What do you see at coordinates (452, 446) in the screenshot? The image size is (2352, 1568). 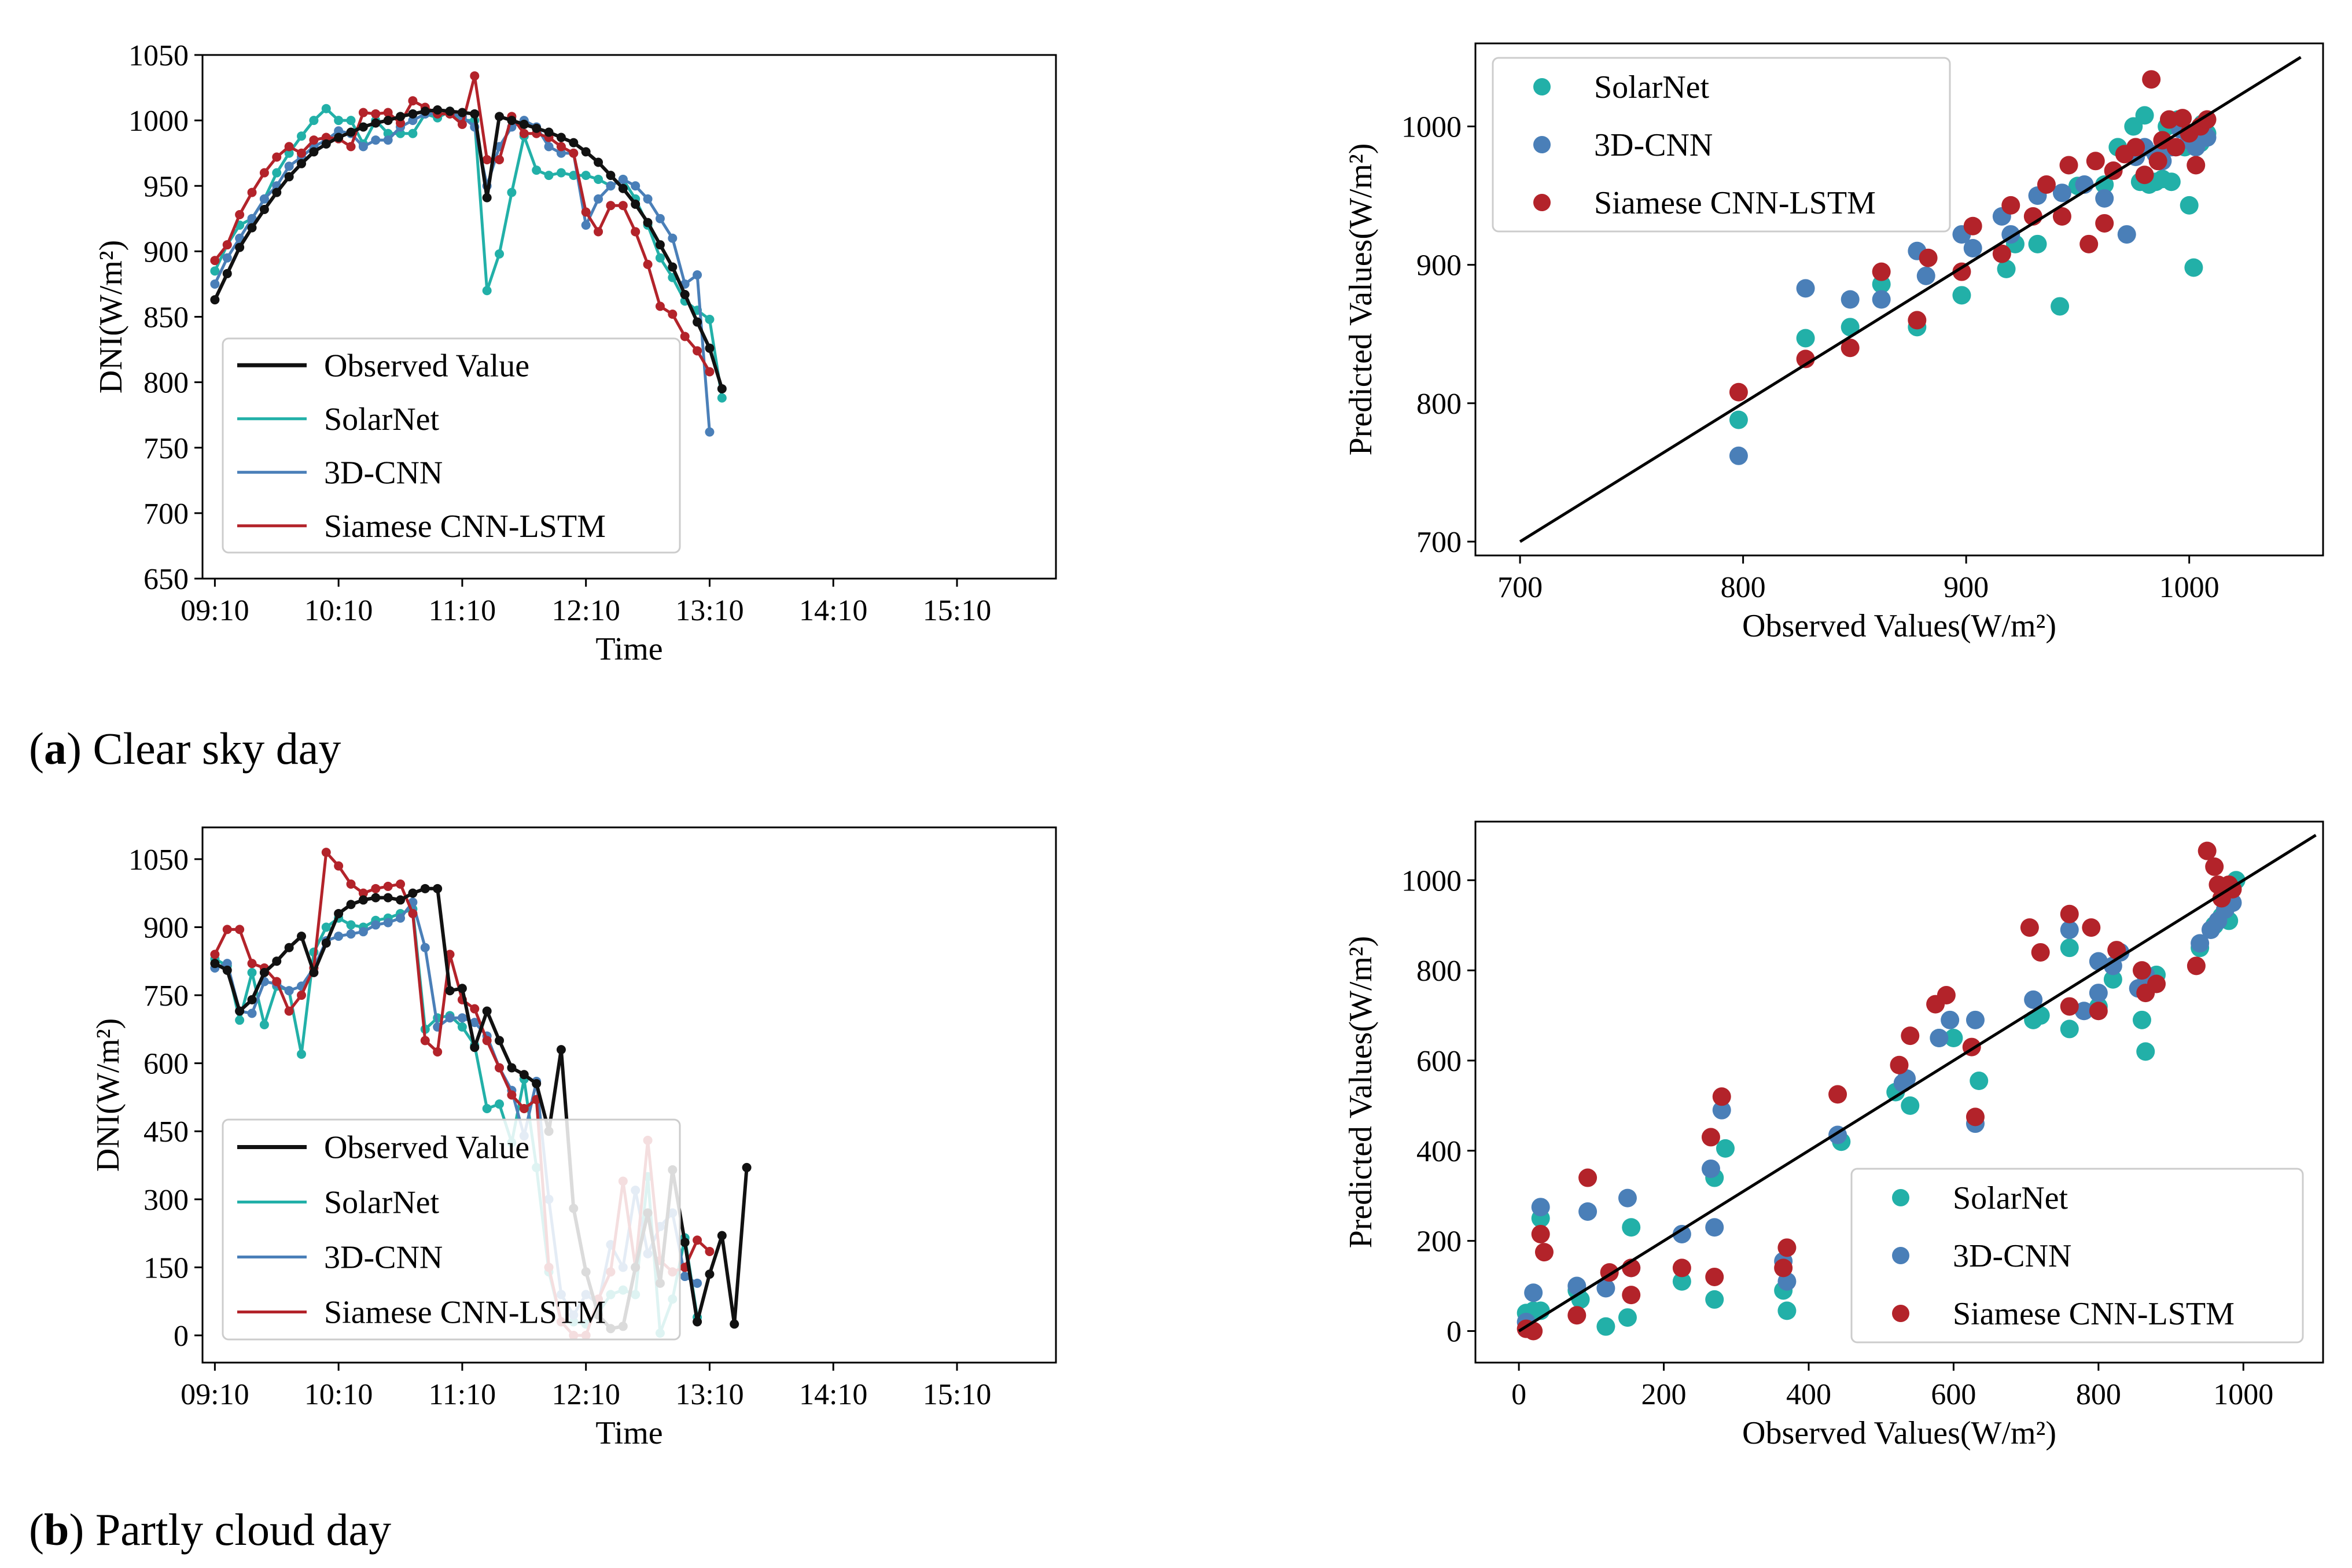 I see `legend-box` at bounding box center [452, 446].